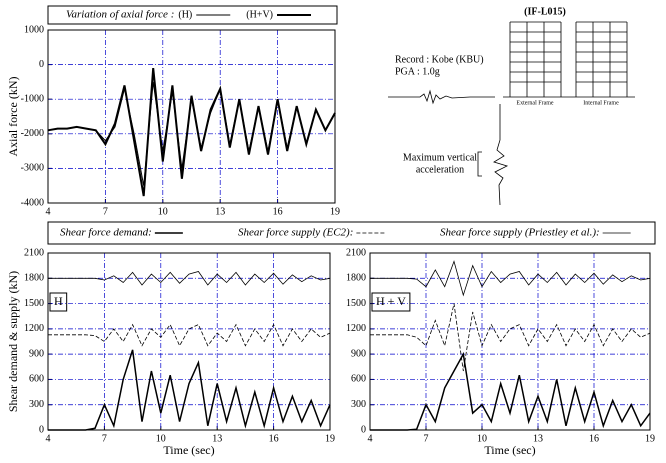  I want to click on y-tick-label: -2000, so click(32, 133).